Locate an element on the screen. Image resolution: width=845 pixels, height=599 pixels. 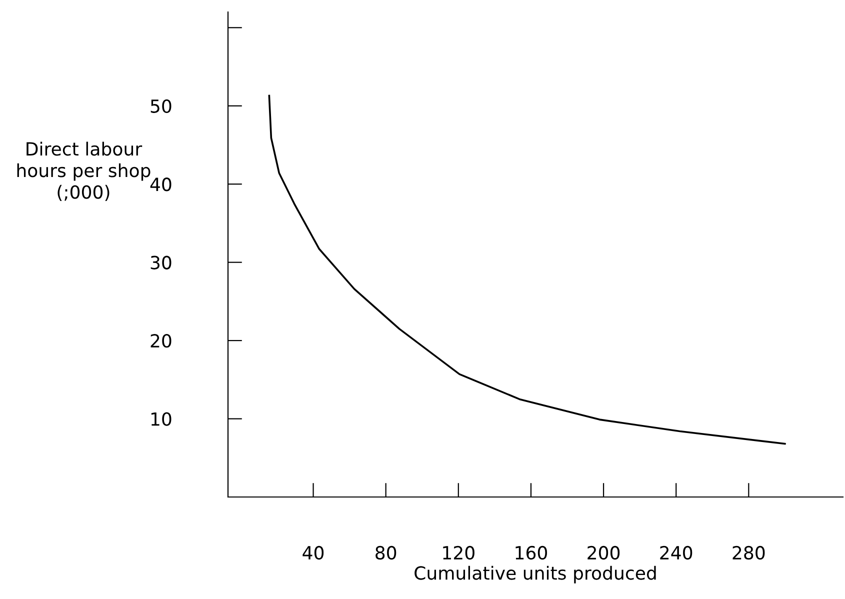
x-tick-label: 160 is located at coordinates (531, 553).